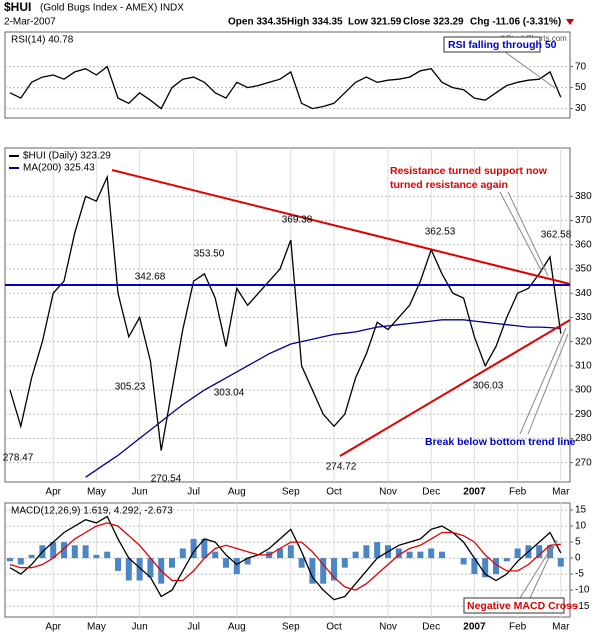  I want to click on y-tick-label: 330, so click(583, 317).